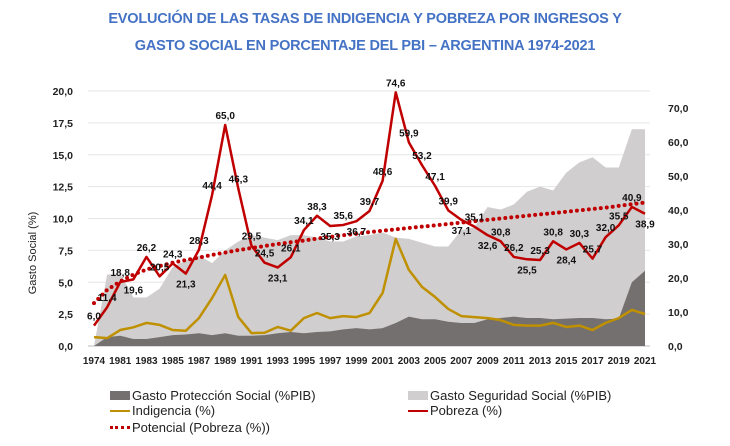  What do you see at coordinates (619, 216) in the screenshot?
I see `pobreza-data-label: 35,5` at bounding box center [619, 216].